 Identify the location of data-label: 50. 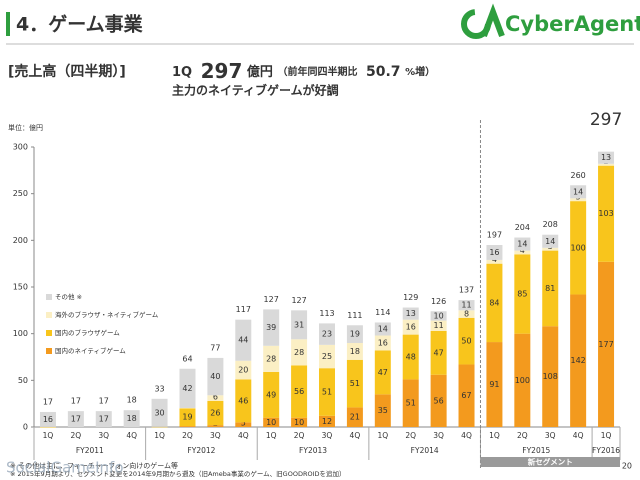
(466, 341).